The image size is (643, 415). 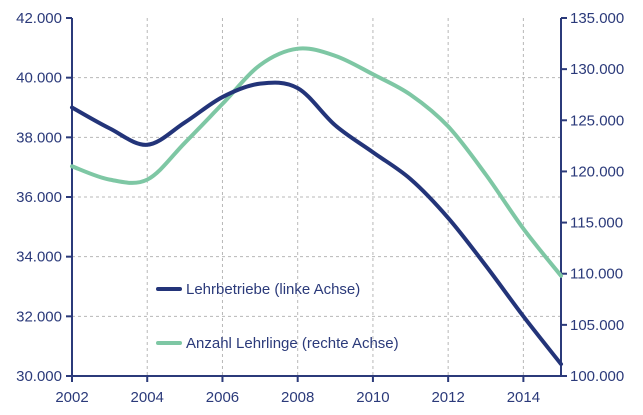 What do you see at coordinates (147, 397) in the screenshot?
I see `x-tick-label: 2004` at bounding box center [147, 397].